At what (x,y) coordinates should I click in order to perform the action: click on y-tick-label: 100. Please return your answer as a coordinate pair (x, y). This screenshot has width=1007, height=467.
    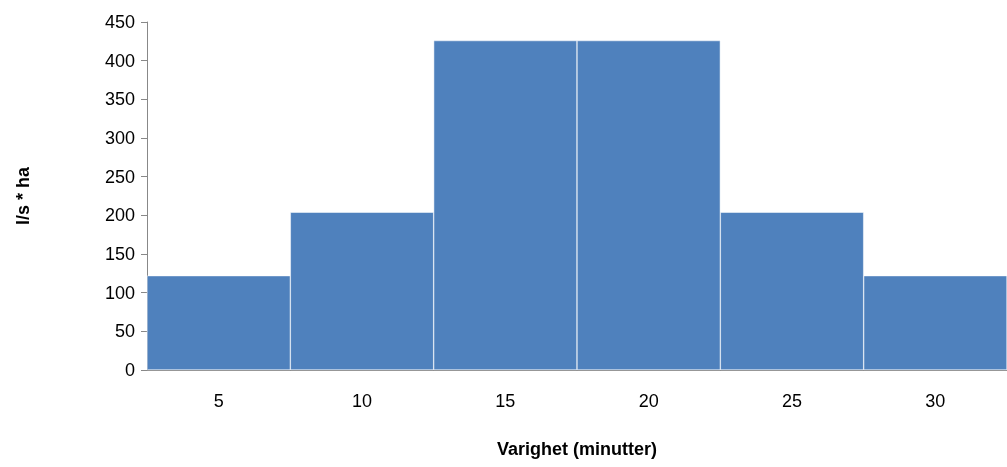
    Looking at the image, I should click on (119, 292).